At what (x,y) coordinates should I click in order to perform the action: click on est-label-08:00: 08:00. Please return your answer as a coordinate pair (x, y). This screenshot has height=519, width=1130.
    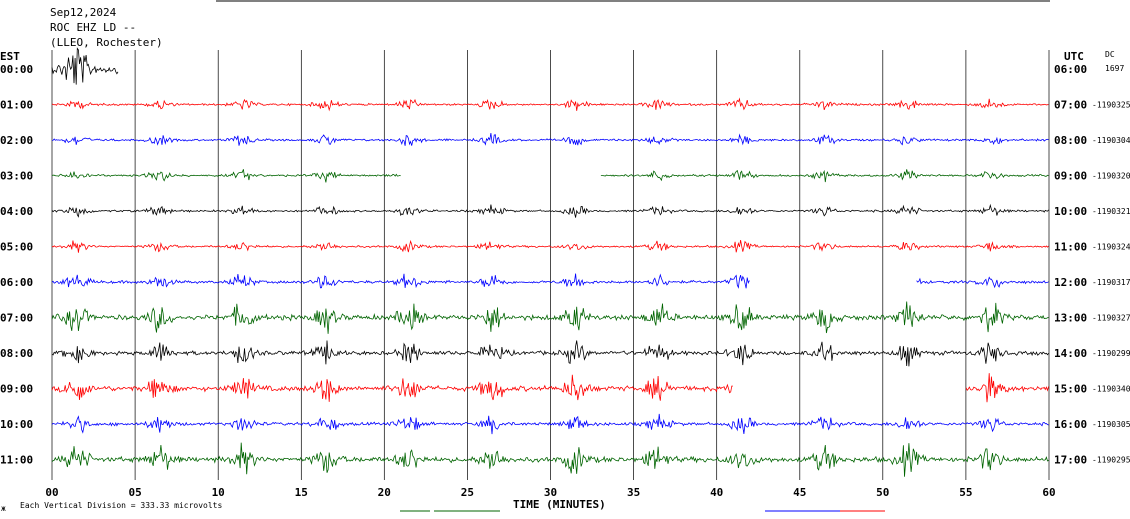
    Looking at the image, I should click on (16, 353).